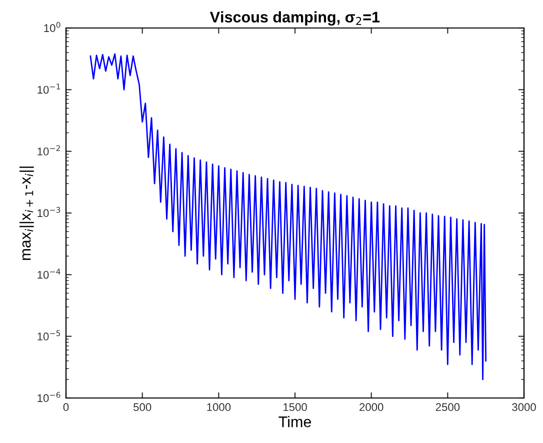  What do you see at coordinates (27, 213) in the screenshot?
I see `y-axis-title: max$_{i}$||x$_{i+1}$-x$_{i}$||` at bounding box center [27, 213].